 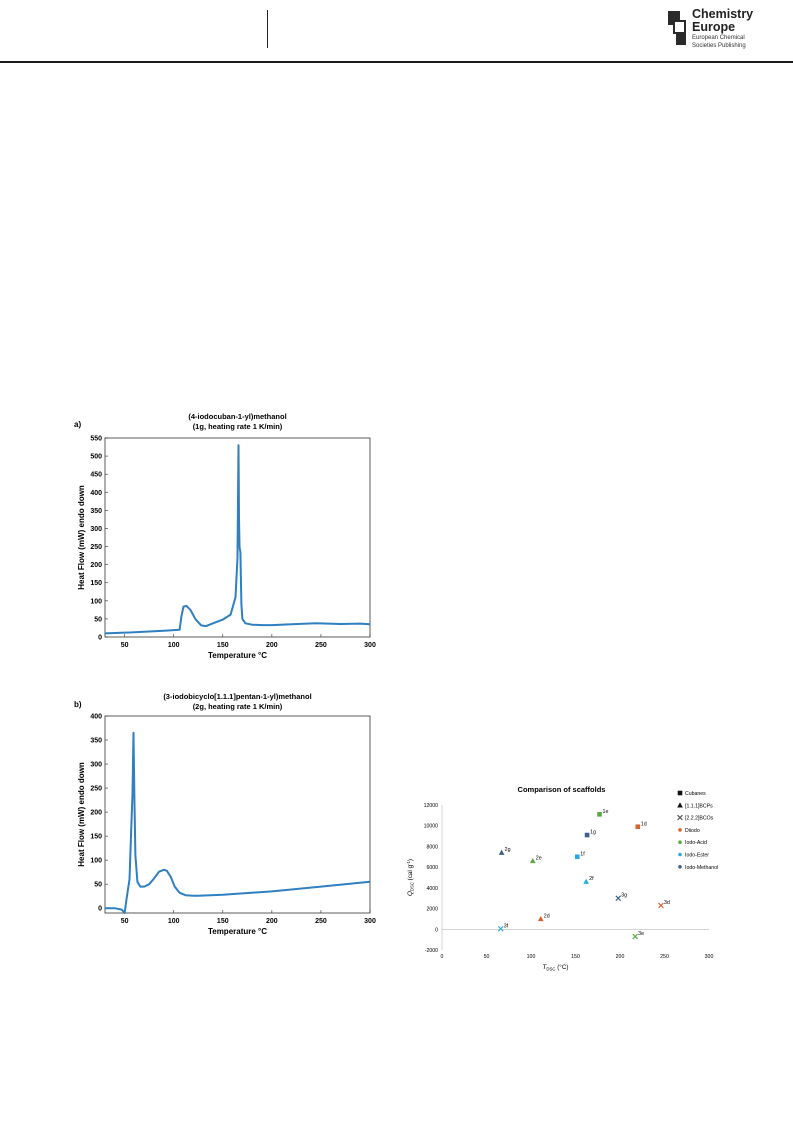 I want to click on x-tick-label: 0, so click(x=442, y=957).